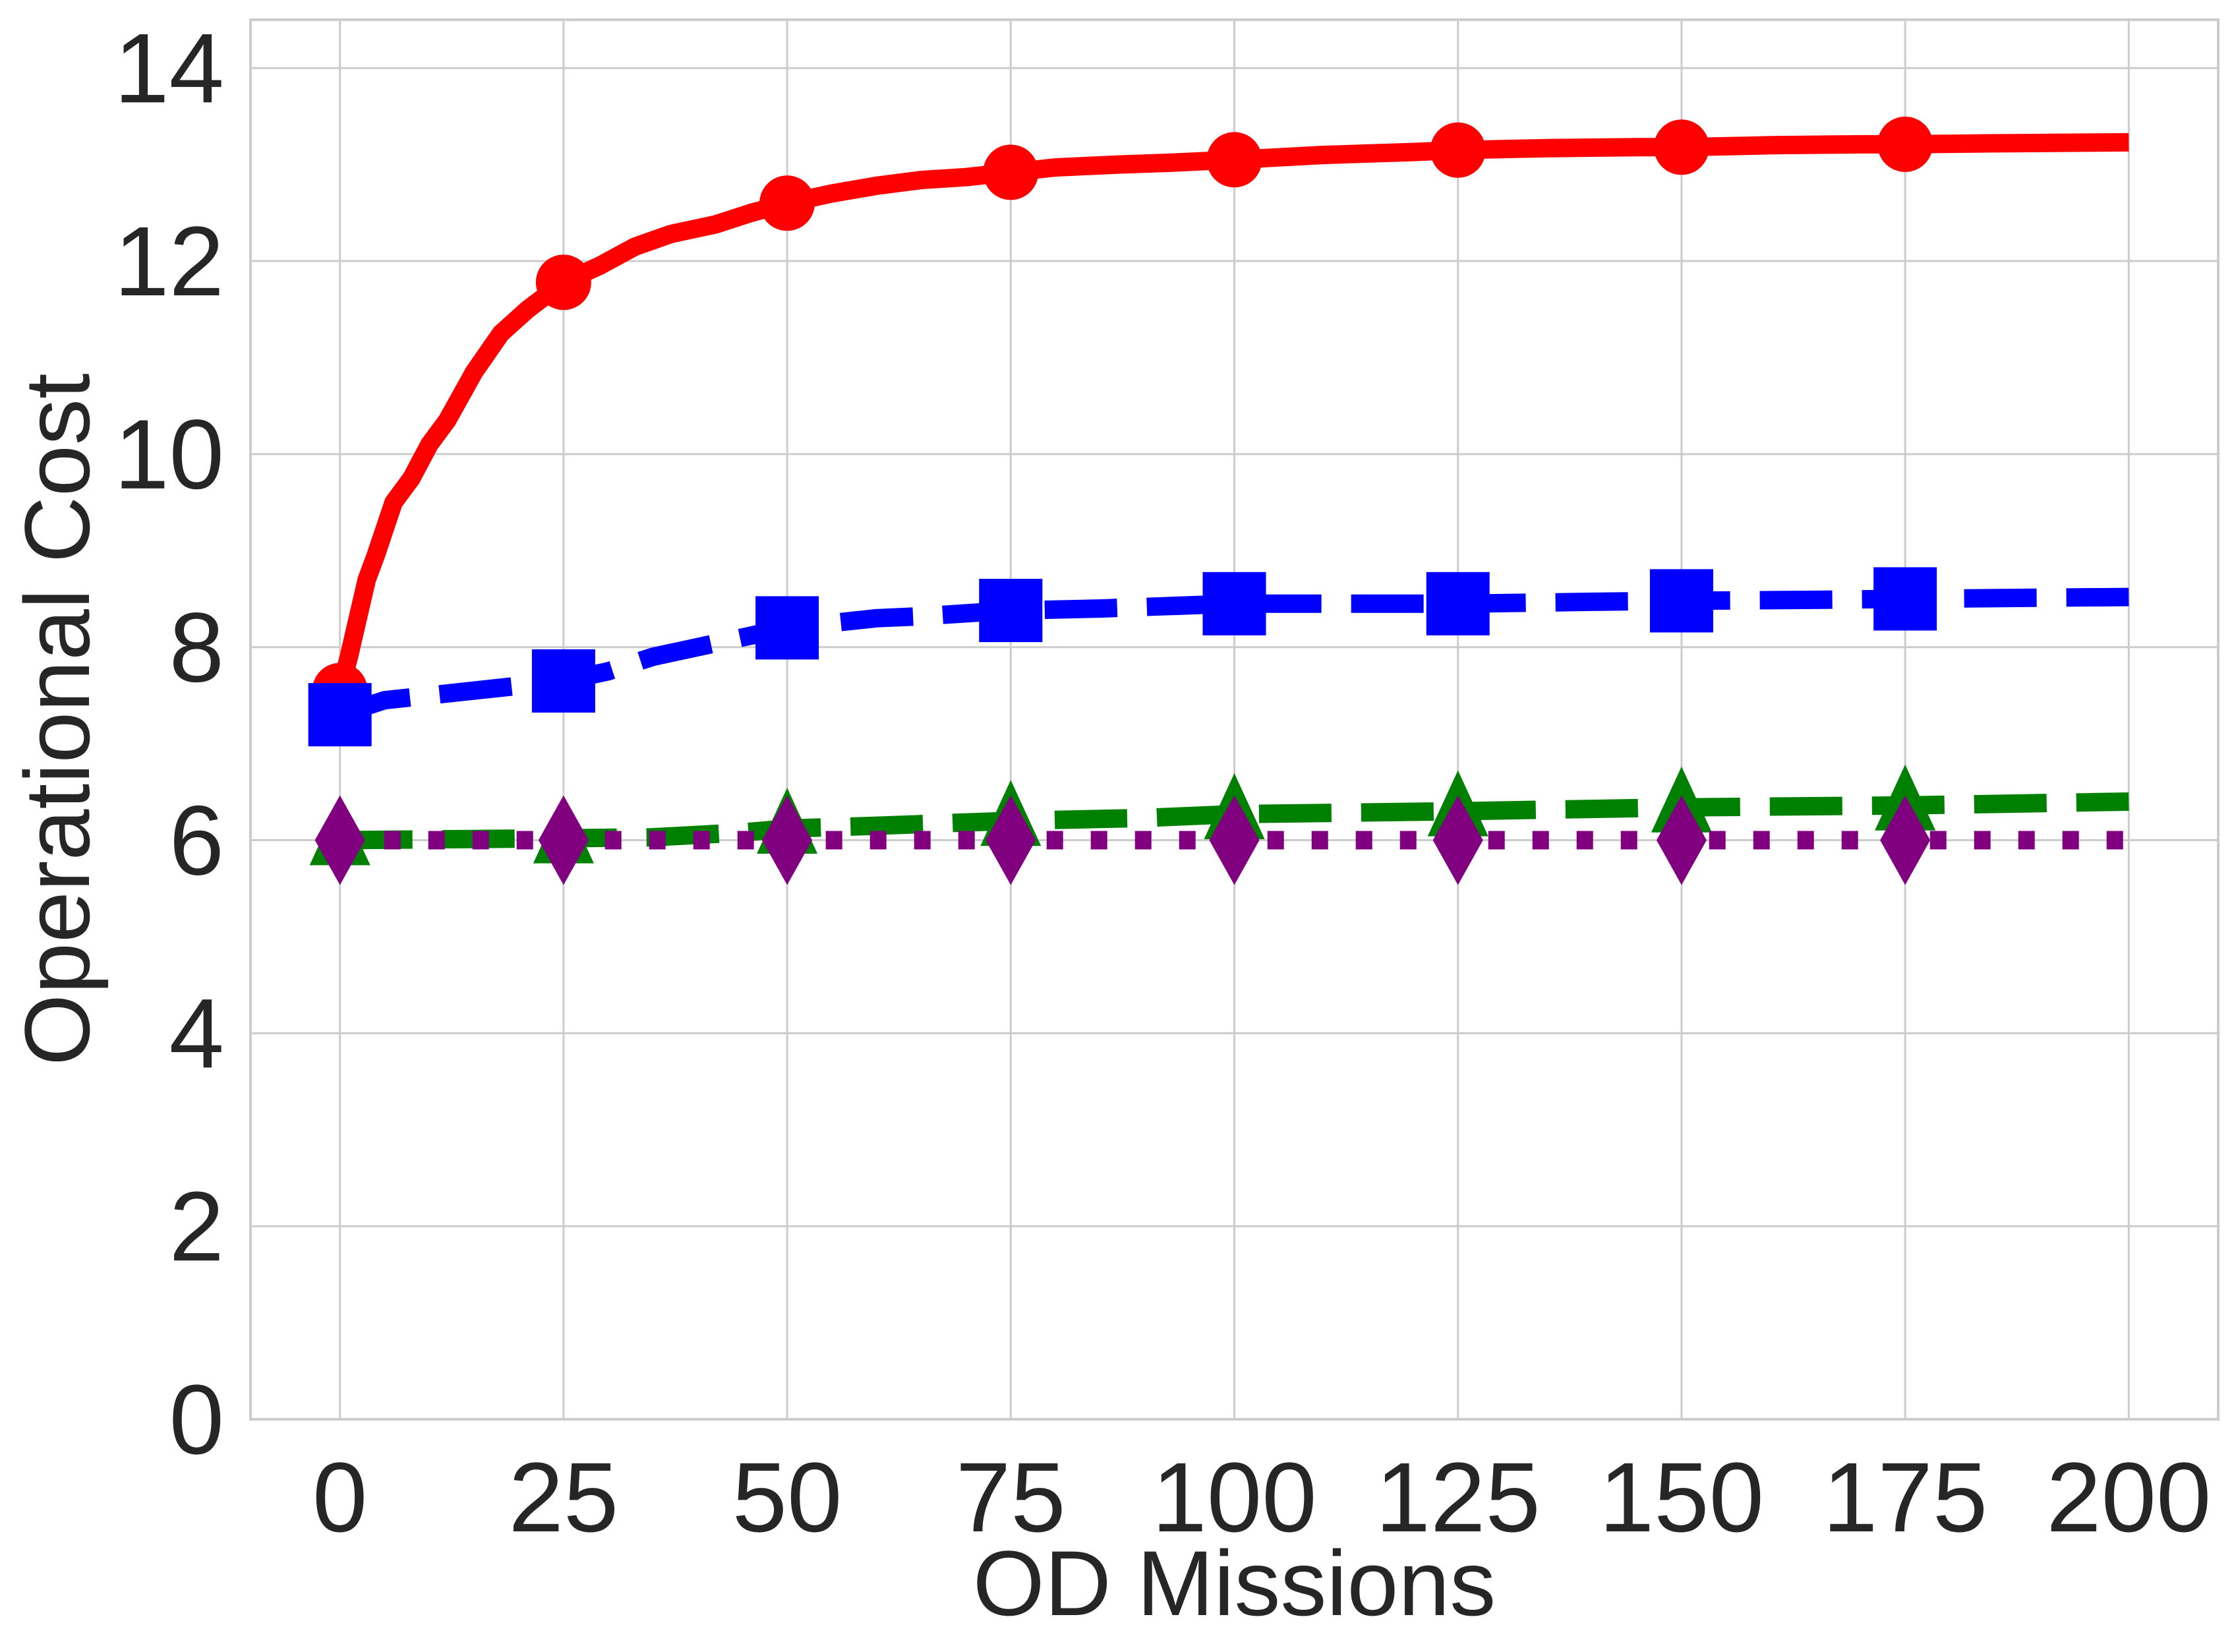  I want to click on x-tick-label: 125, so click(1458, 1497).